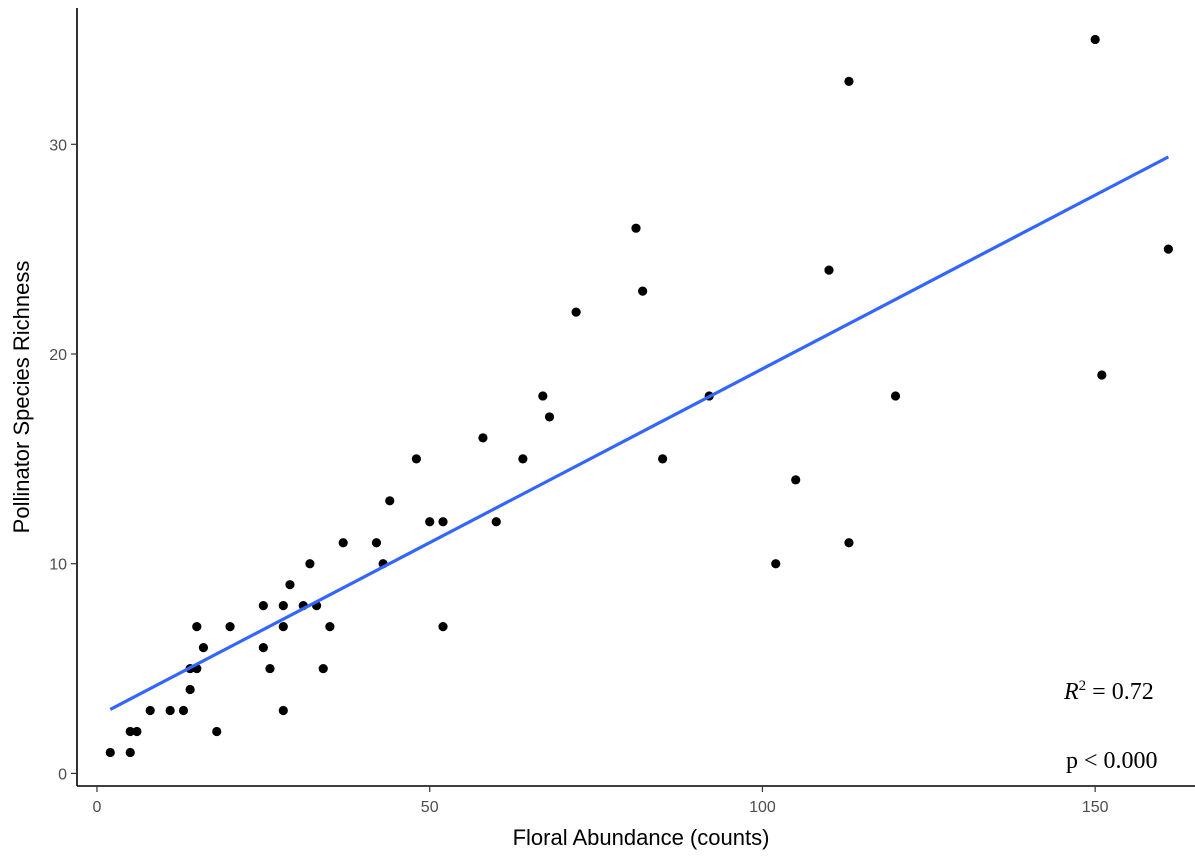 The image size is (1195, 860). Describe the element at coordinates (430, 807) in the screenshot. I see `x-tick-label: 50` at that location.